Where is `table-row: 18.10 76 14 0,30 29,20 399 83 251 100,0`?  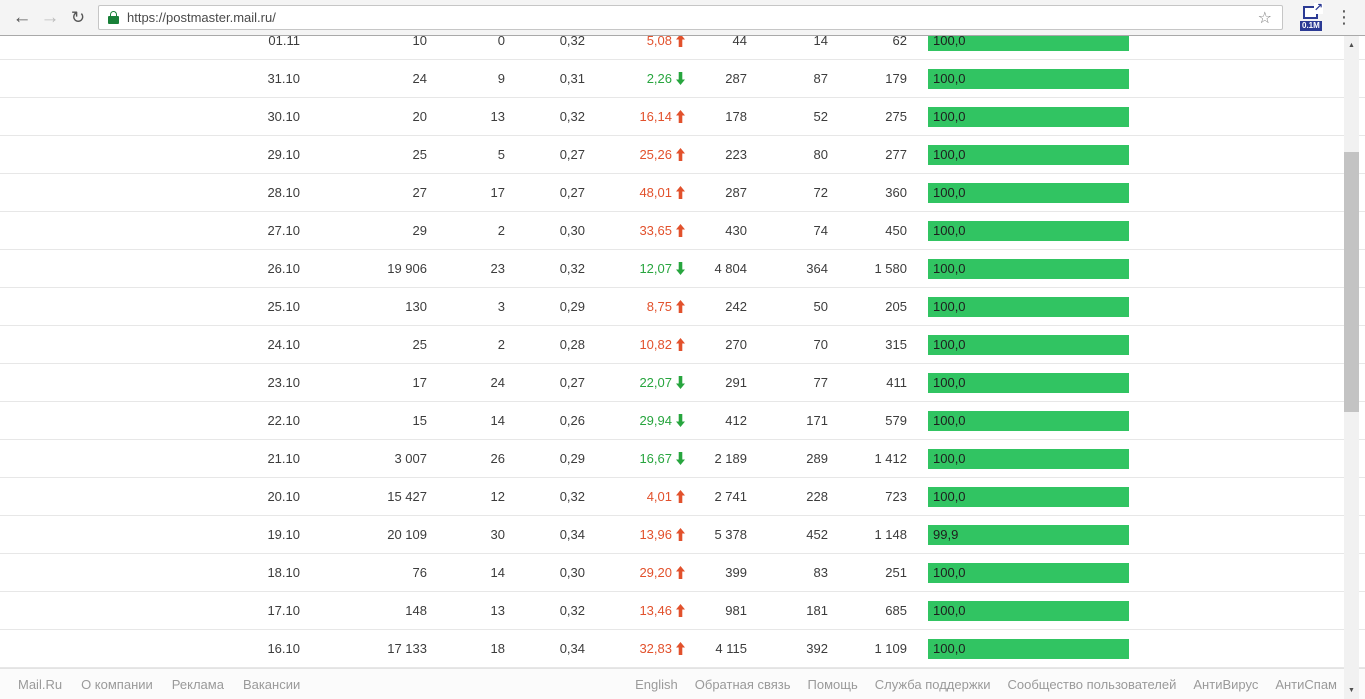 table-row: 18.10 76 14 0,30 29,20 399 83 251 100,0 is located at coordinates (682, 573).